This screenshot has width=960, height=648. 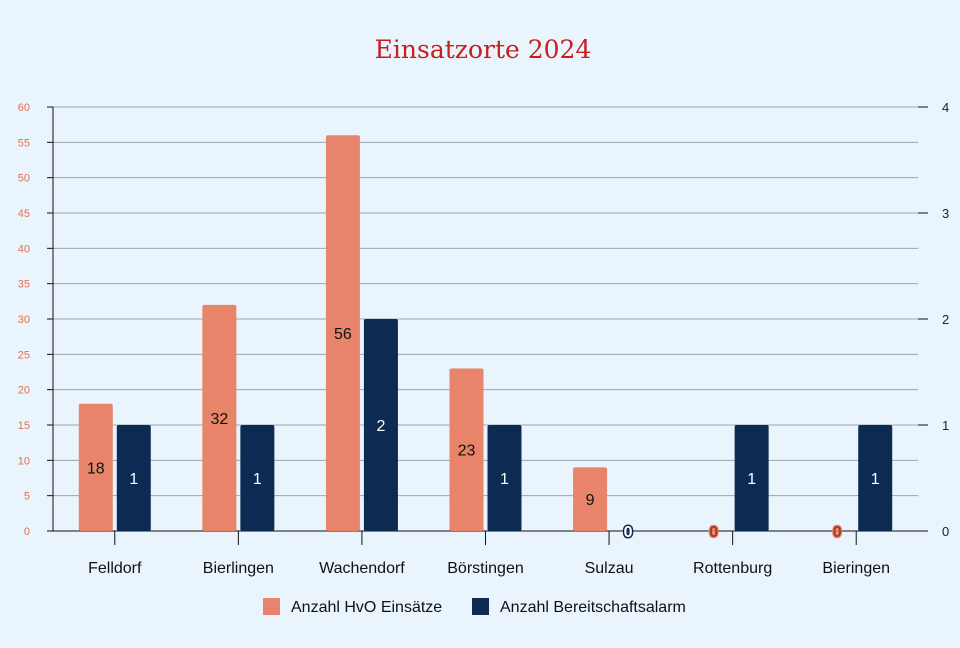 I want to click on bar-hvo-börstingen, so click(x=466, y=449).